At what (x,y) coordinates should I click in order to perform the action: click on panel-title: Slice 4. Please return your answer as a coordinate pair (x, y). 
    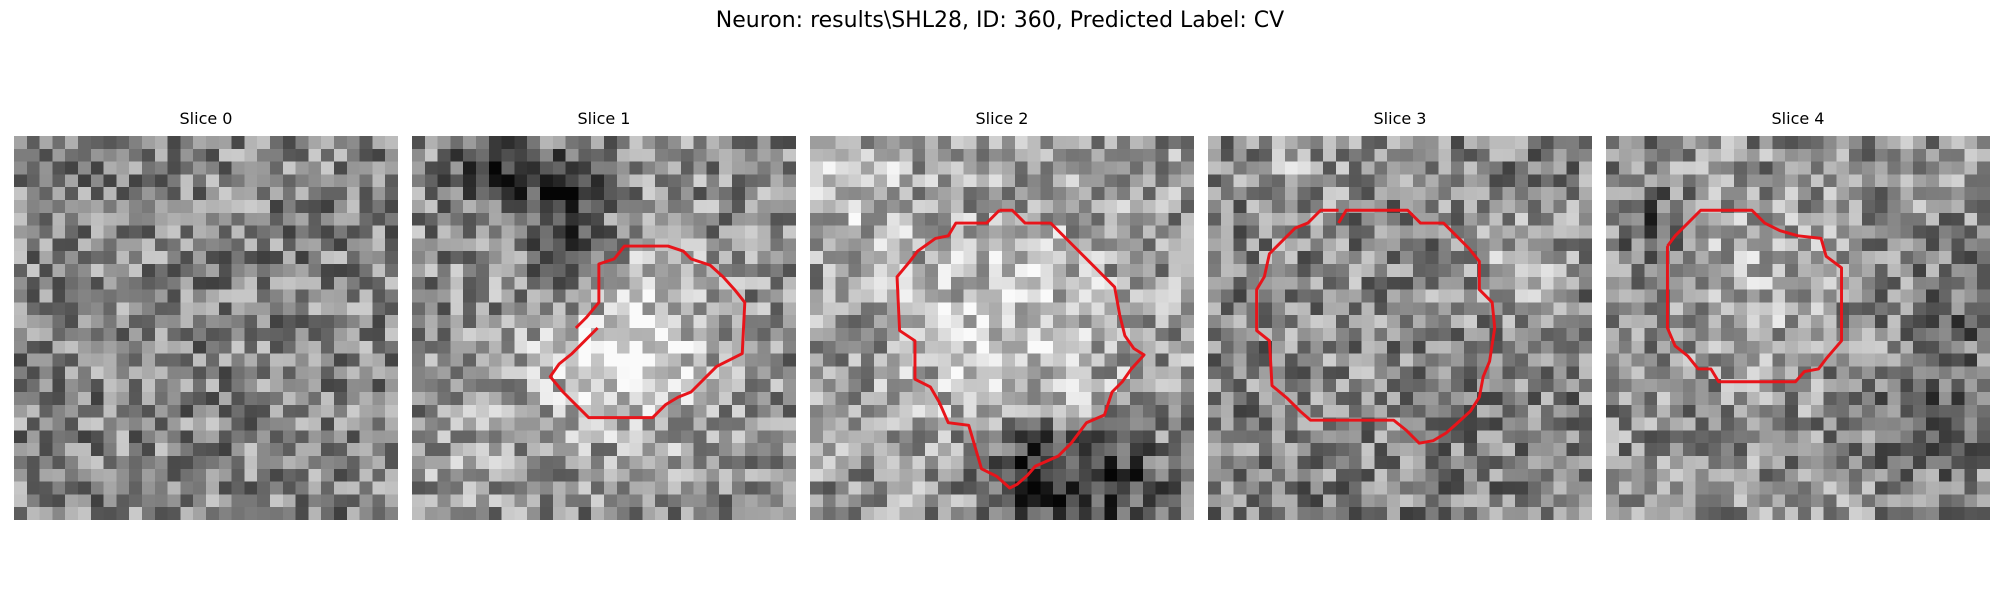
    Looking at the image, I should click on (1798, 118).